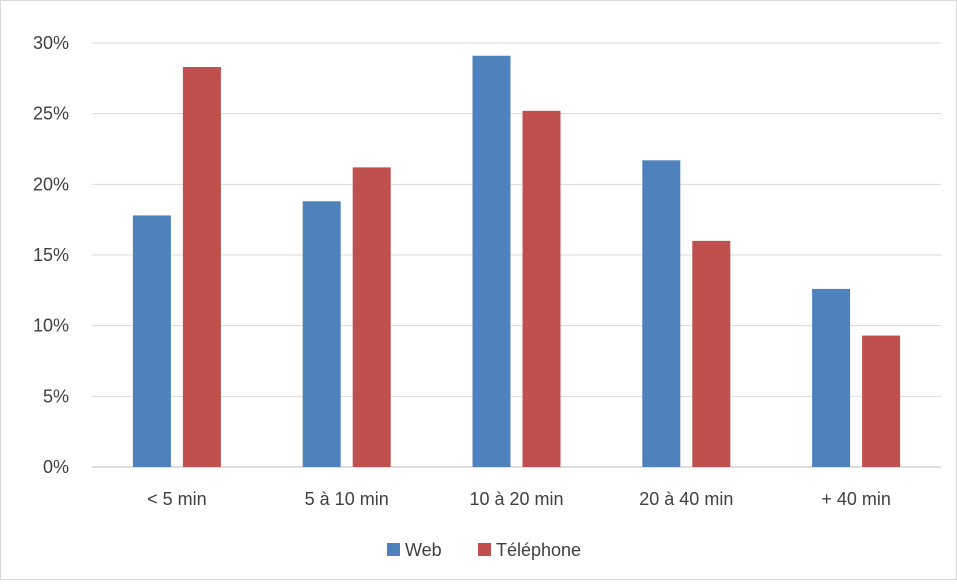  Describe the element at coordinates (538, 550) in the screenshot. I see `legend-label: Téléphone` at that location.